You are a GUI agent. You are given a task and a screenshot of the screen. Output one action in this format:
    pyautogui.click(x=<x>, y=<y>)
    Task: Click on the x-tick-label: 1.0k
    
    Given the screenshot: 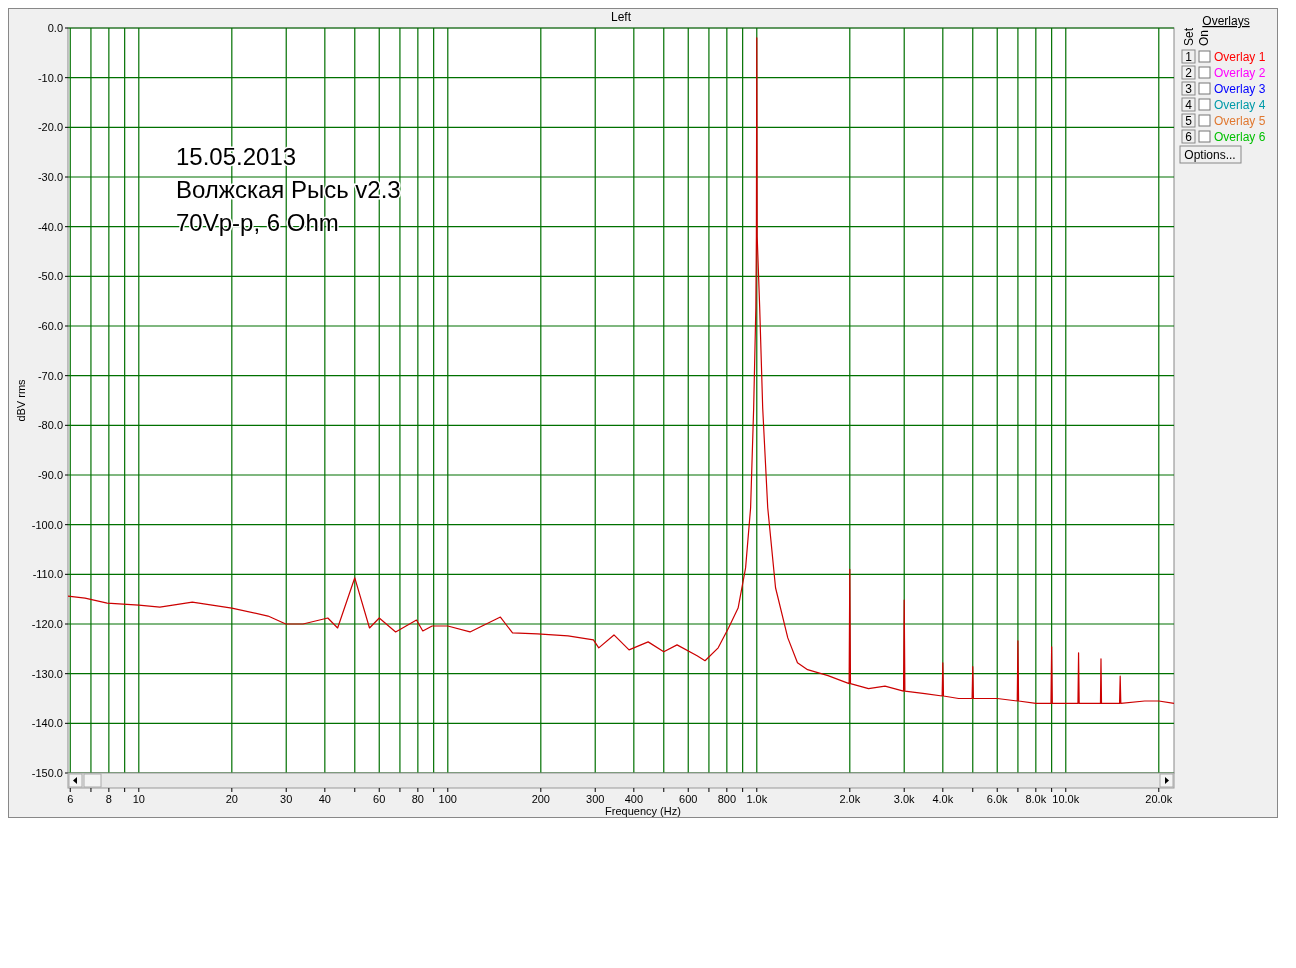 What is the action you would take?
    pyautogui.click(x=757, y=799)
    